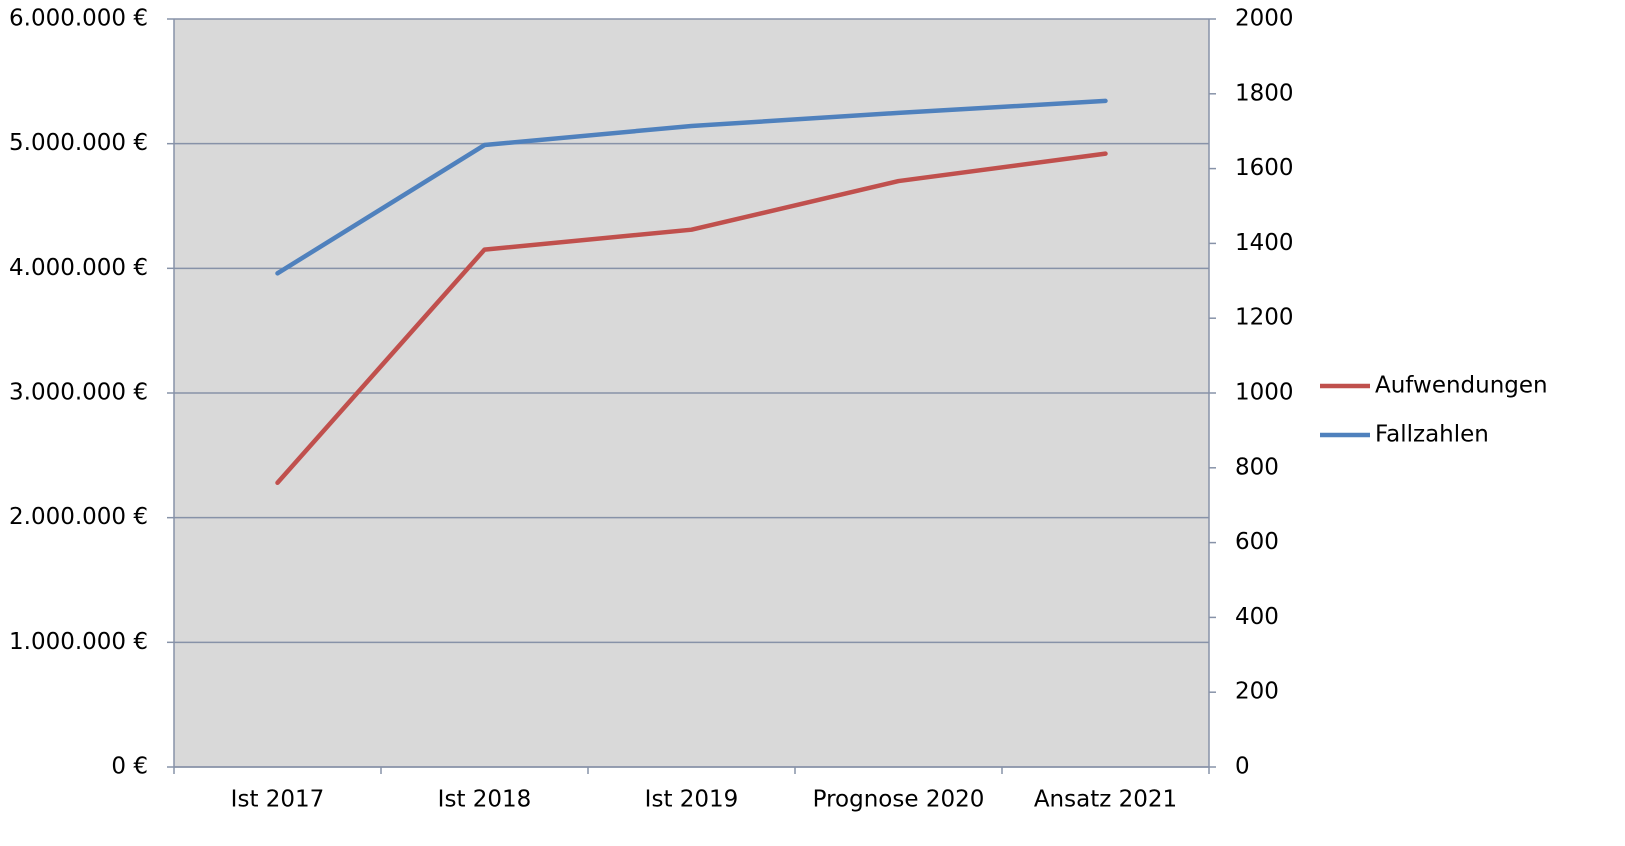 The image size is (1625, 846). Describe the element at coordinates (1257, 617) in the screenshot. I see `y2-tick-label: 400` at that location.